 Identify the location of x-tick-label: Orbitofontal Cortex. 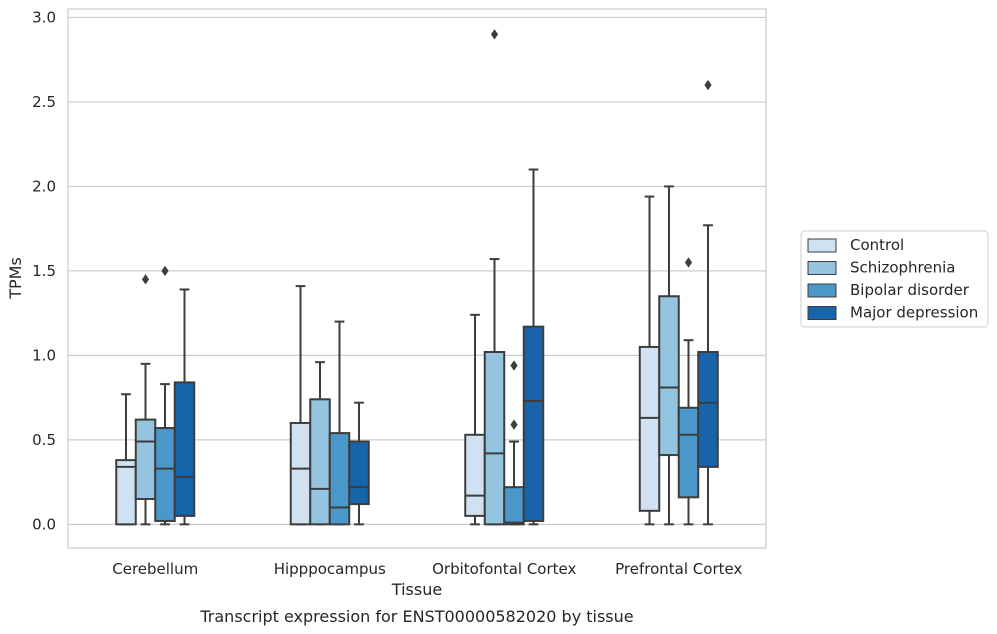
(504, 569).